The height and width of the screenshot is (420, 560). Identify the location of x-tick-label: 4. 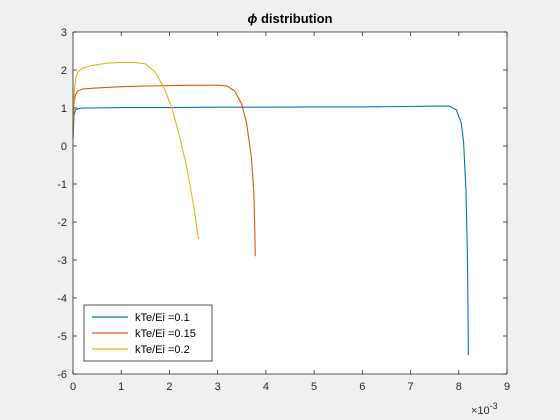
(266, 387).